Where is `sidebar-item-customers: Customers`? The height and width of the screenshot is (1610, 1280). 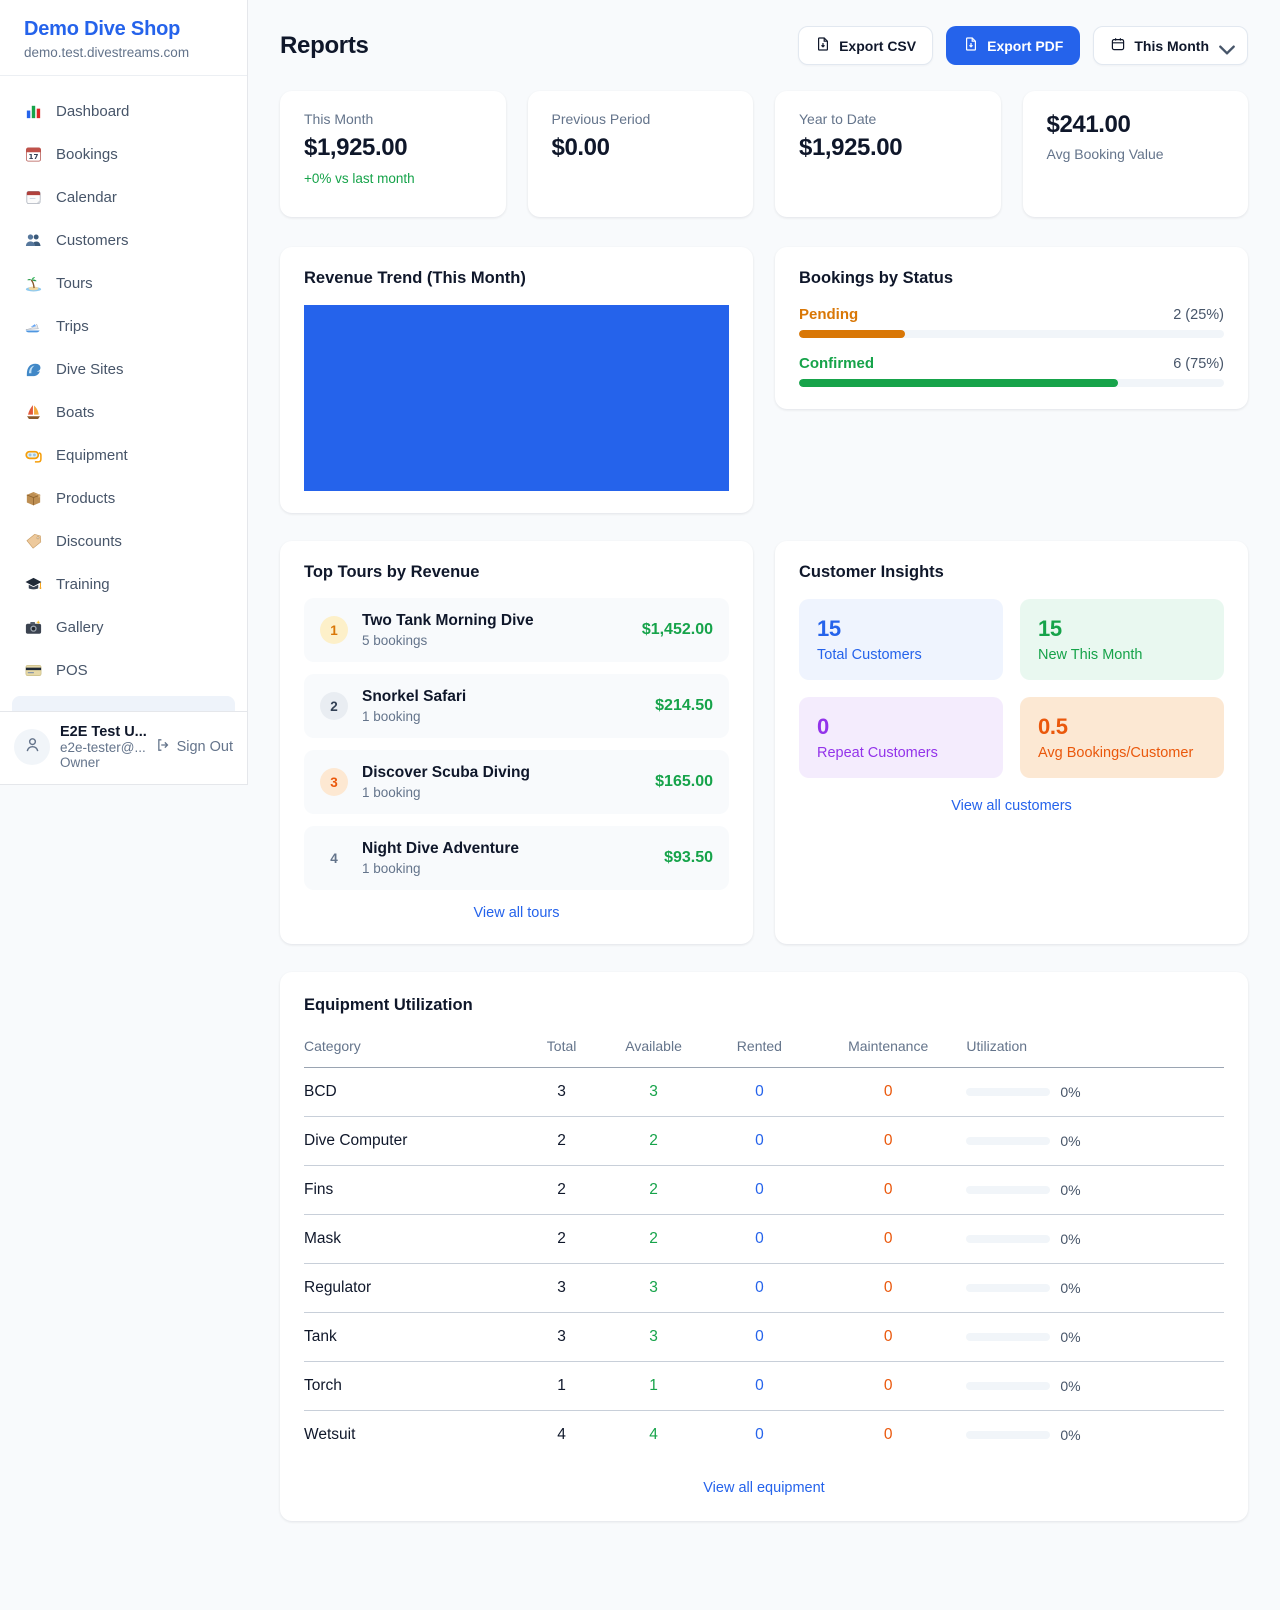
sidebar-item-customers: Customers is located at coordinates (123, 240).